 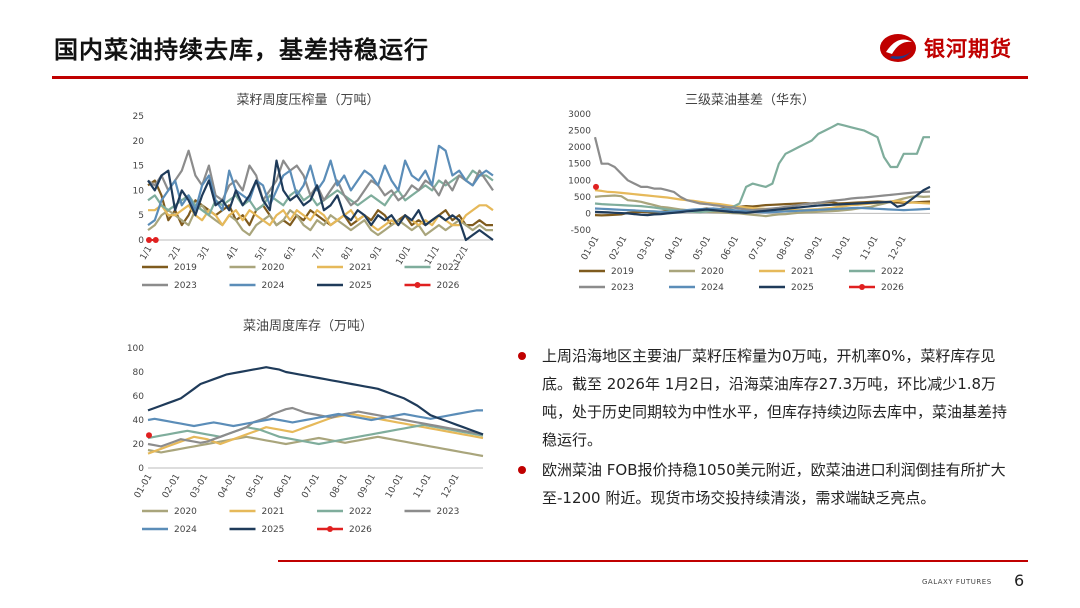 I want to click on y-tick-label: 10, so click(x=139, y=191).